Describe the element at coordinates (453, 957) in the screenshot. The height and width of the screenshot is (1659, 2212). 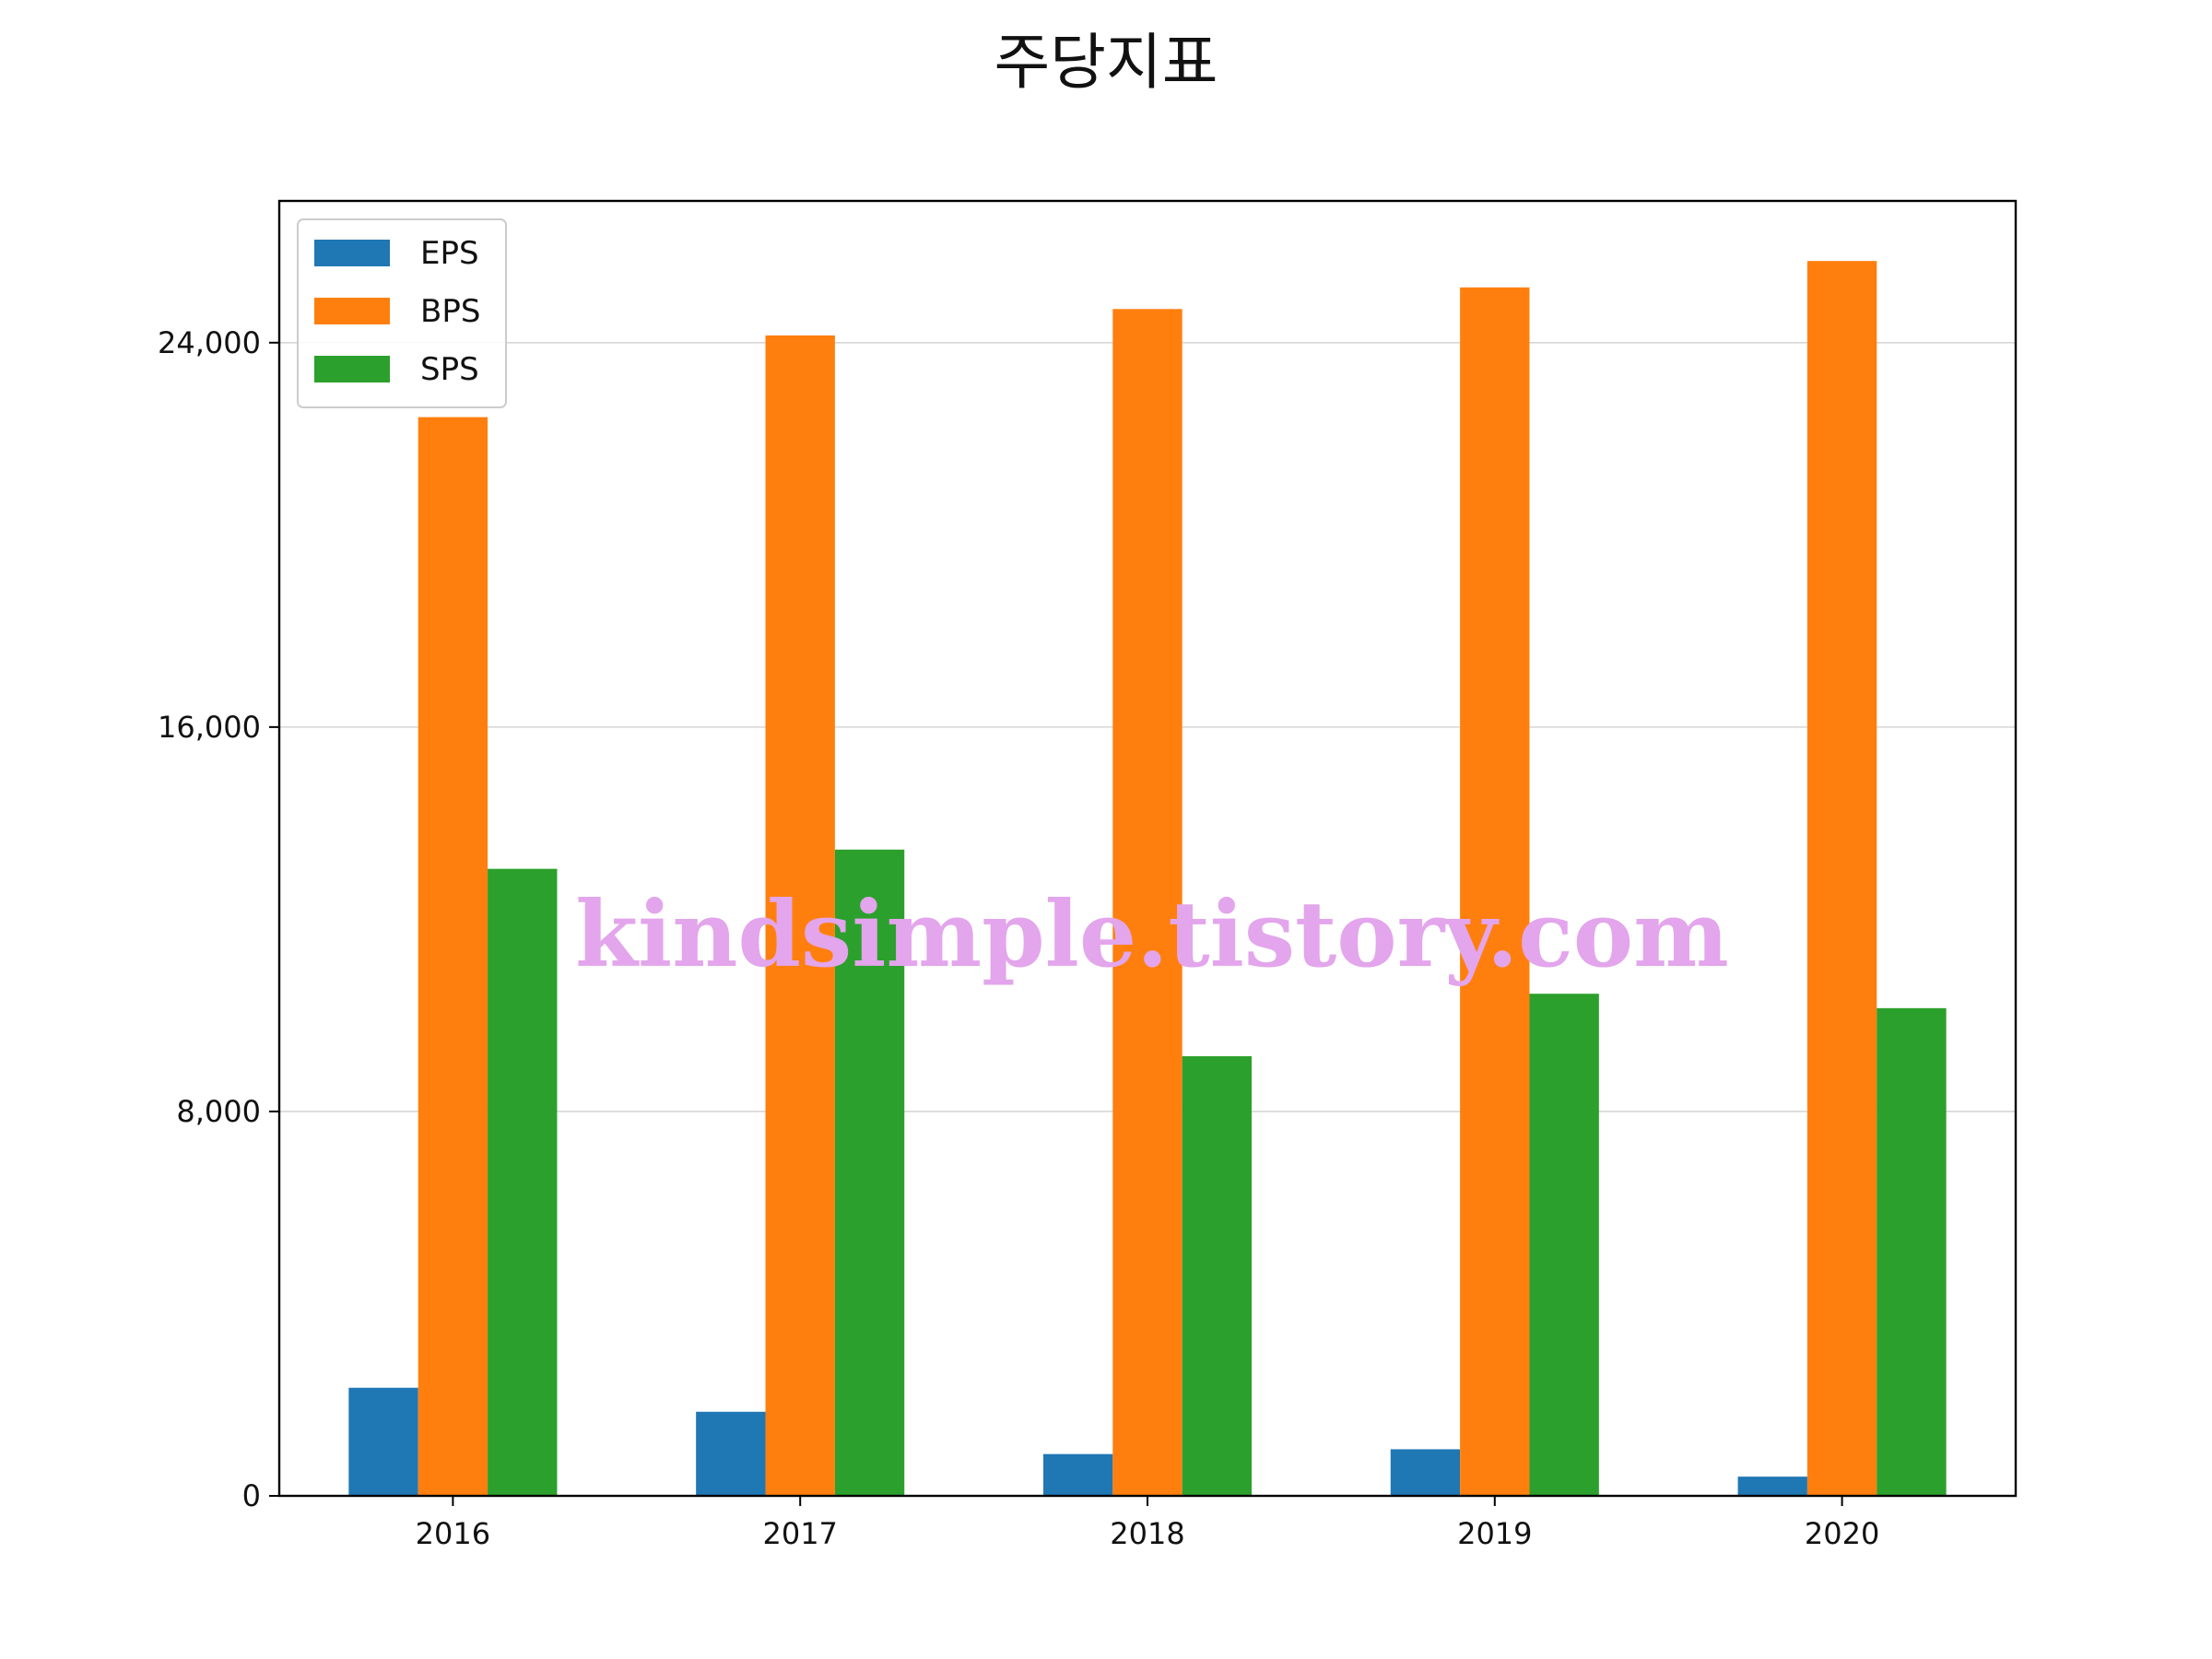
I see `bar-bps-2016` at that location.